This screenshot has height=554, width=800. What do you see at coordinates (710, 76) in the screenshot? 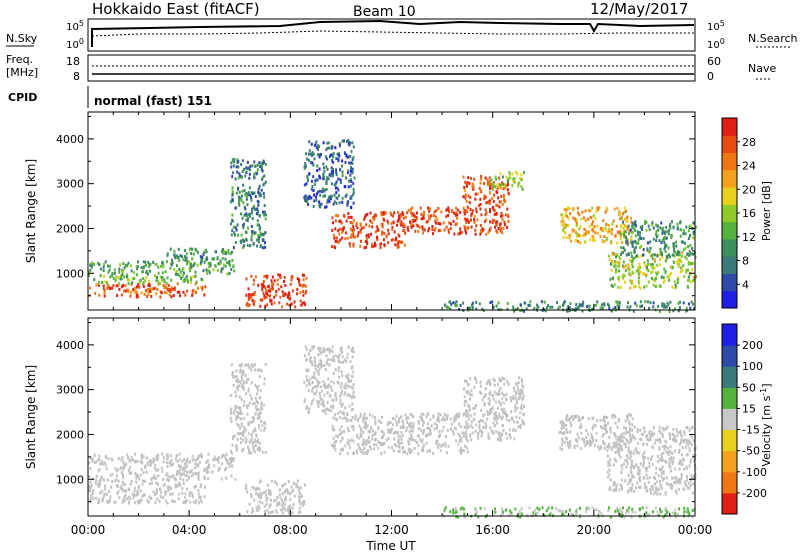
I see `nave-tick-bottom: 0` at bounding box center [710, 76].